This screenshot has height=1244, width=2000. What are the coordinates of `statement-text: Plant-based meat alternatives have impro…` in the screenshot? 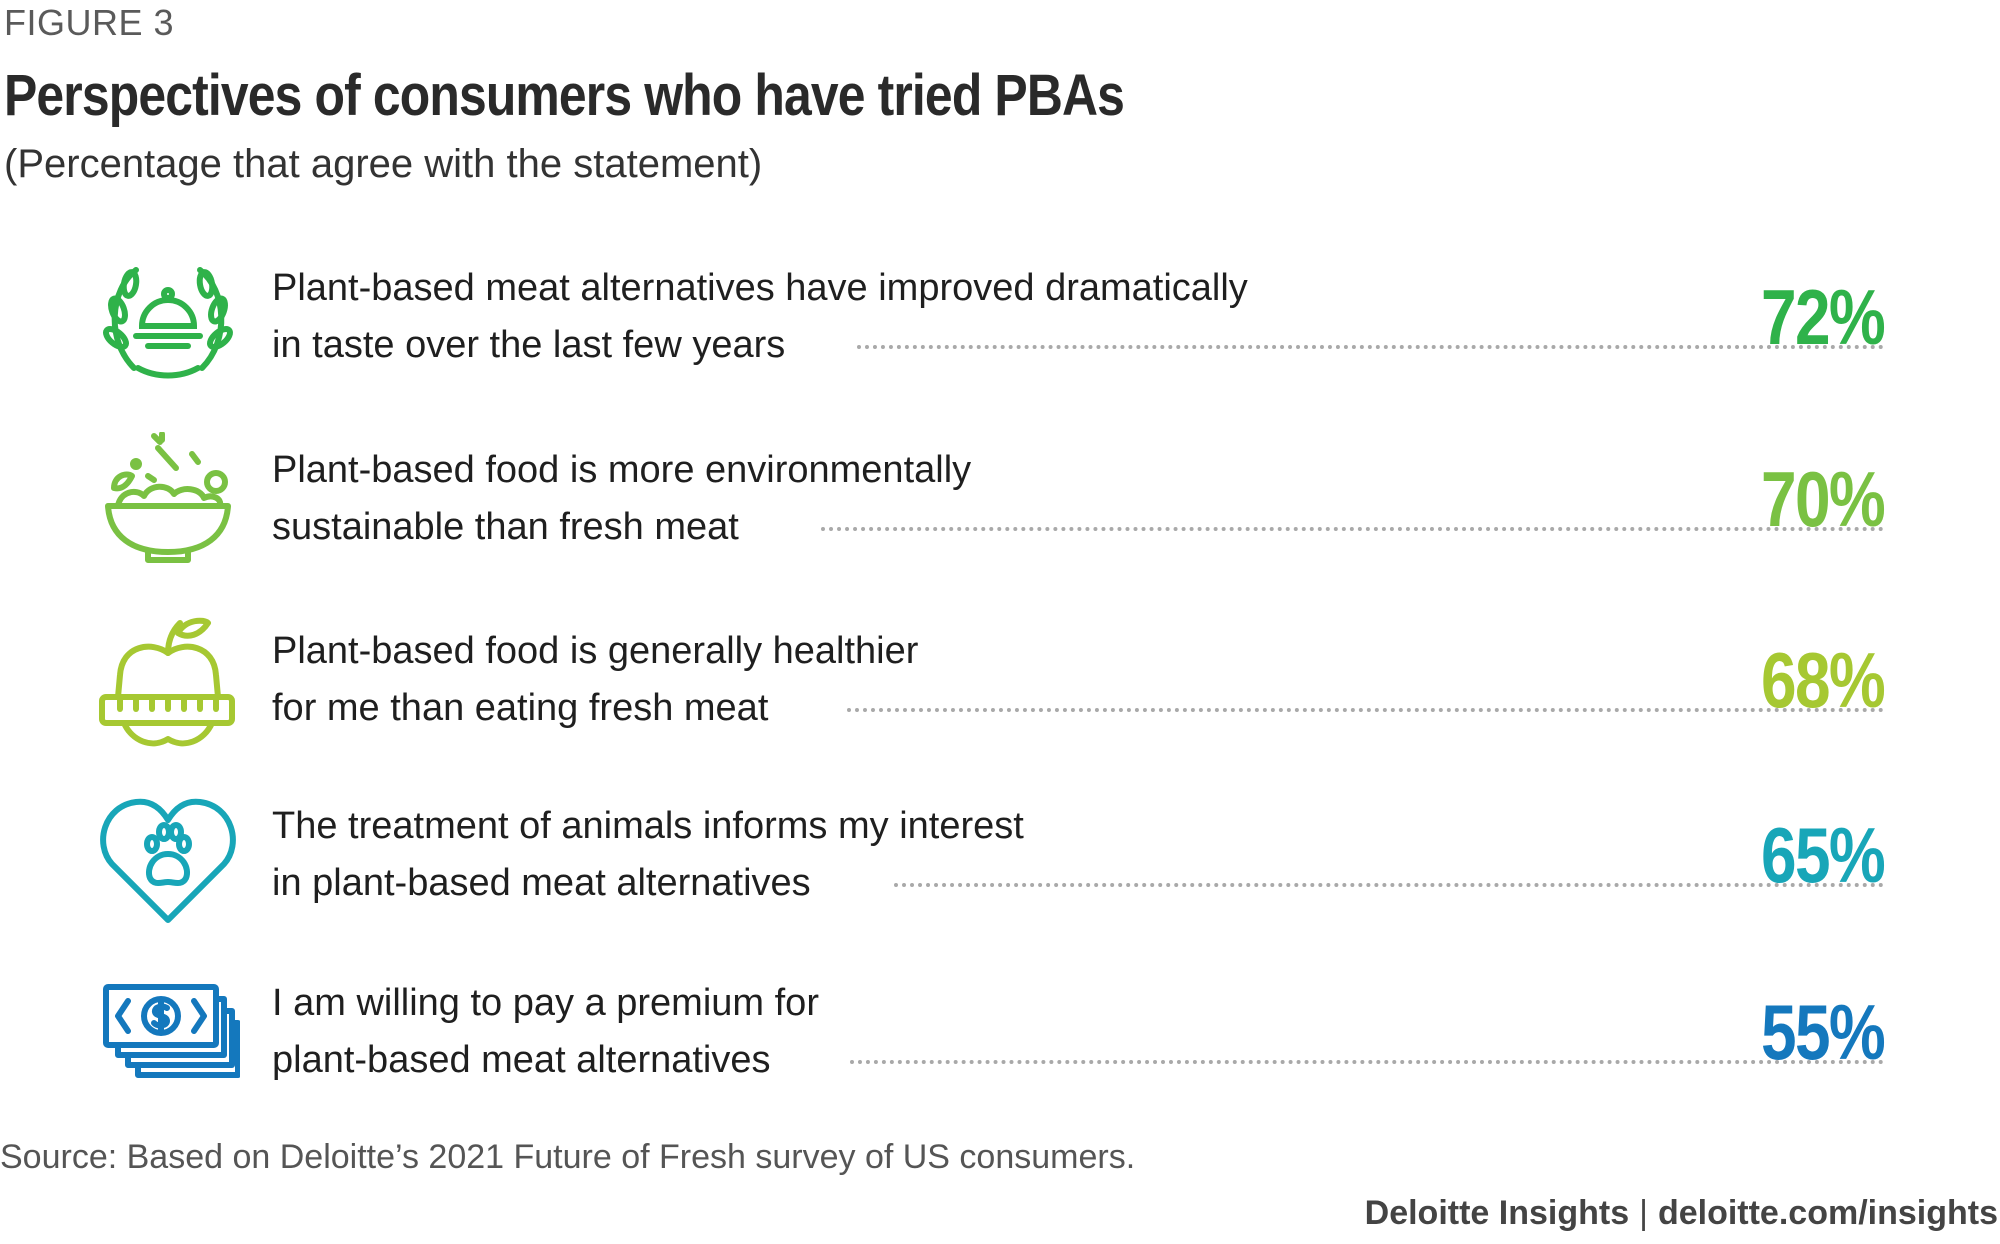 It's located at (1022, 317).